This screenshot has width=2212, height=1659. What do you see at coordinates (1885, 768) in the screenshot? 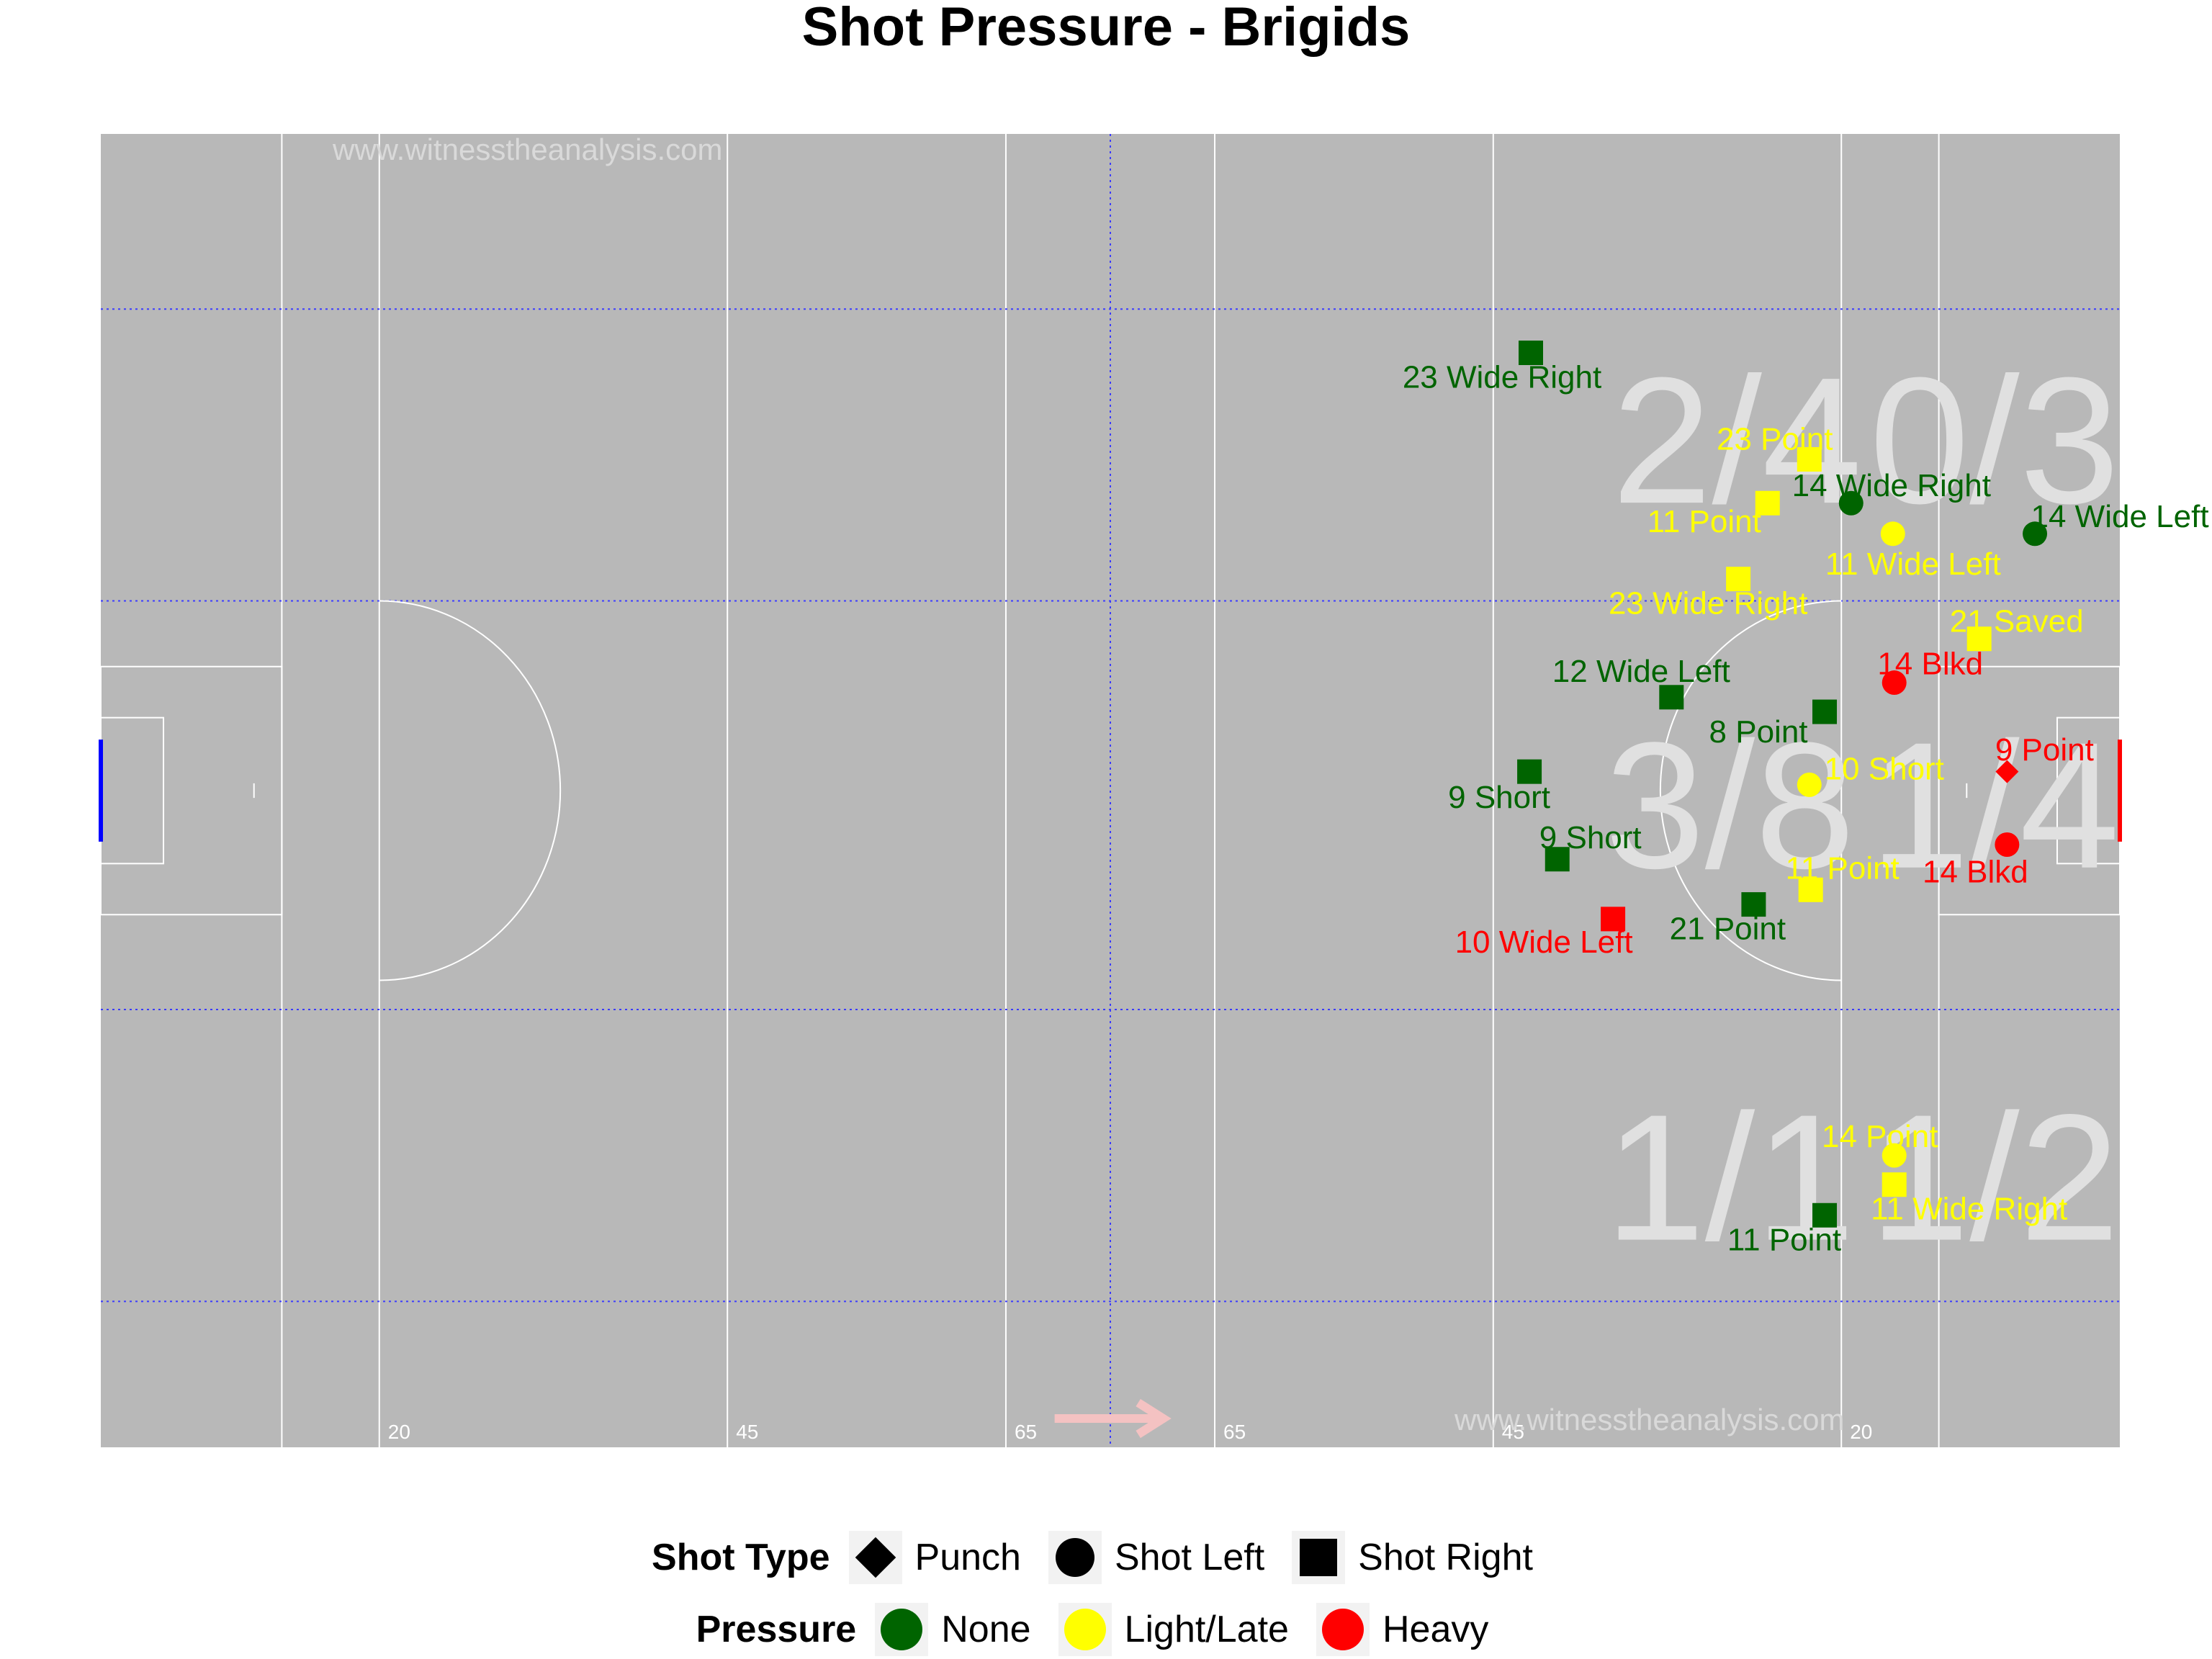
I see `shot-label: 10 Short` at bounding box center [1885, 768].